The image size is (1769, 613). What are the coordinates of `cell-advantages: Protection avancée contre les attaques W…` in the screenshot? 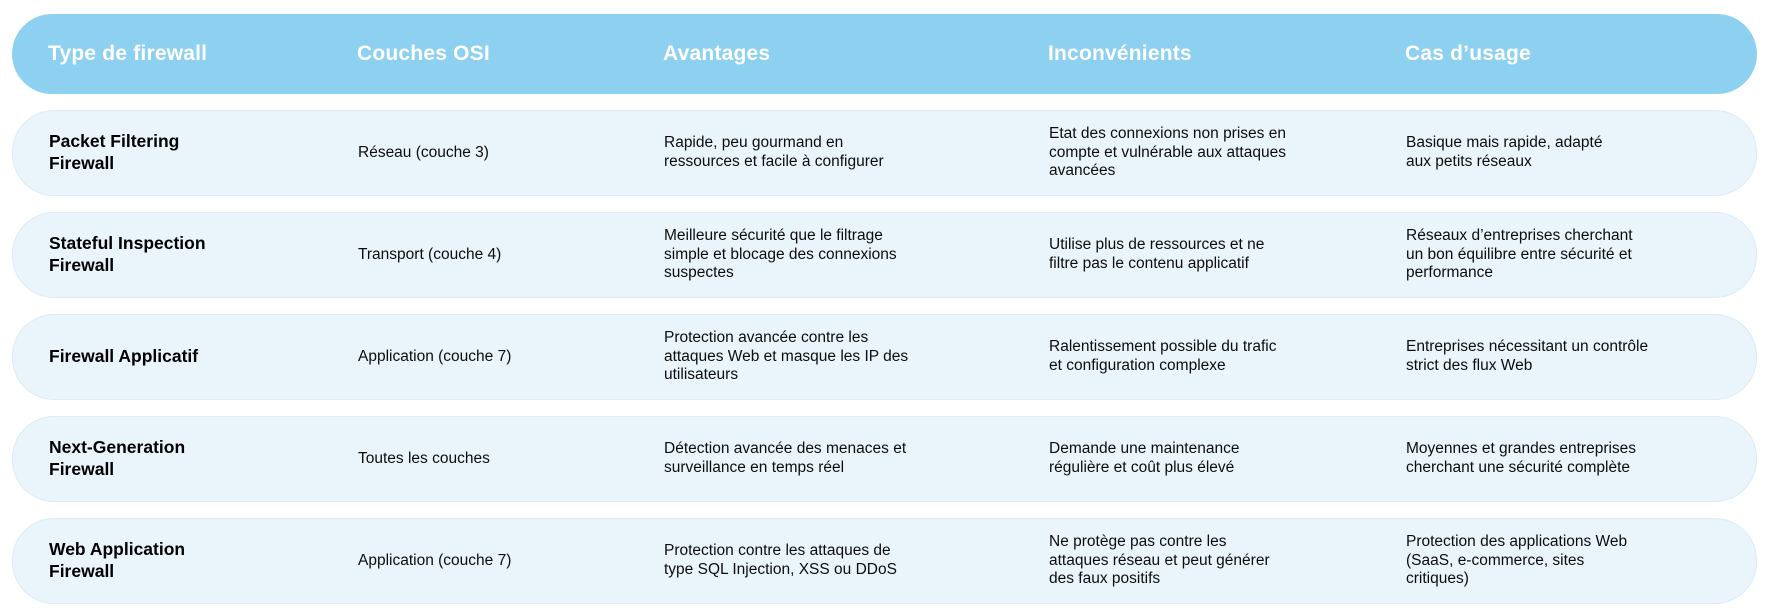 It's located at (786, 356).